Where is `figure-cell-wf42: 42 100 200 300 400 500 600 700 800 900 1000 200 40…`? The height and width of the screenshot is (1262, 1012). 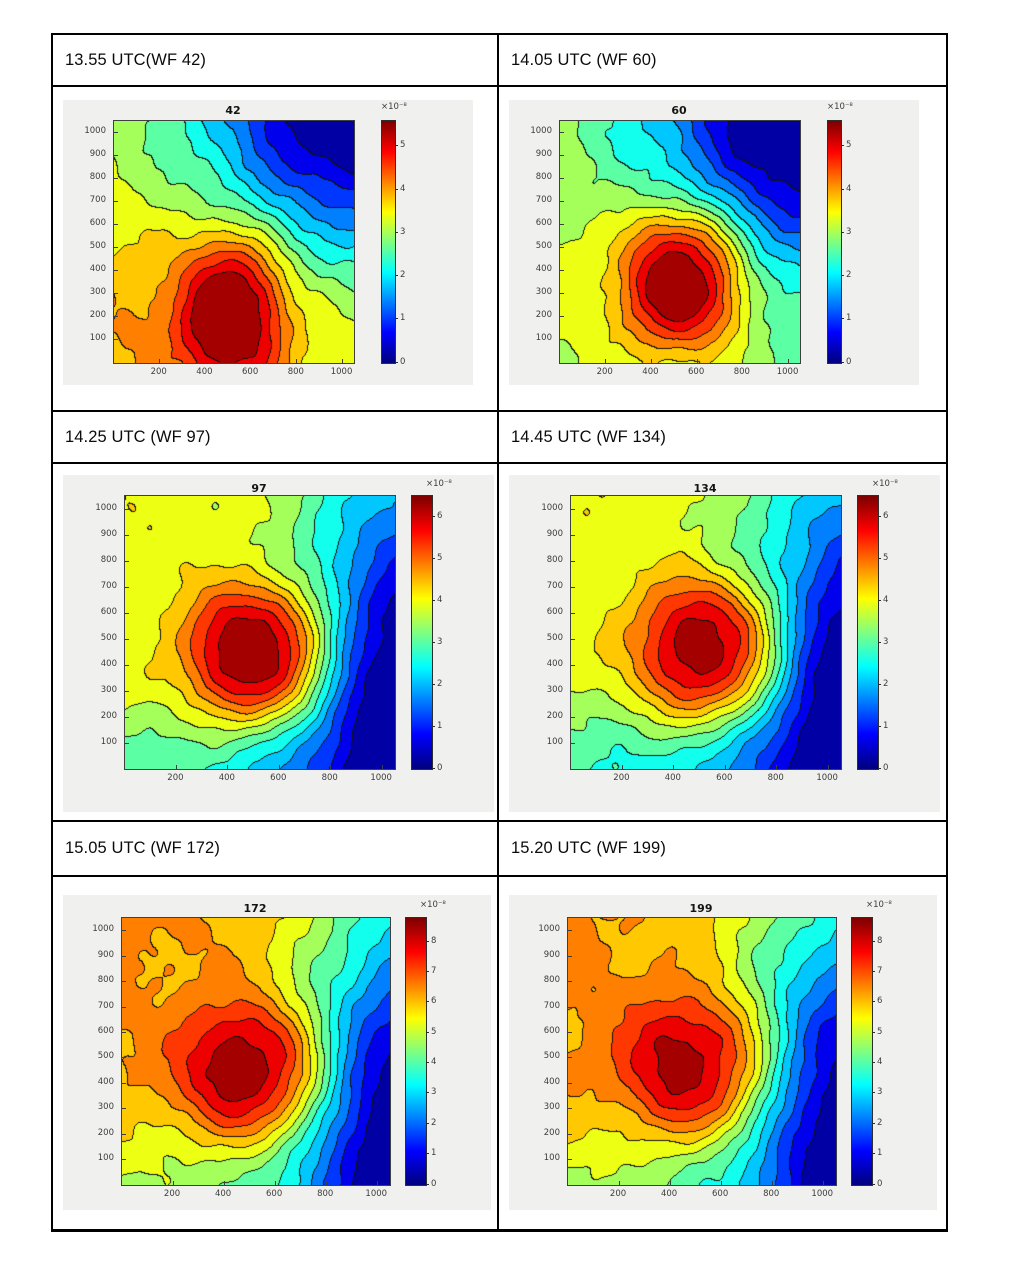
figure-cell-wf42: 42 100 200 300 400 500 600 700 800 900 1000 200 40… is located at coordinates (275, 247).